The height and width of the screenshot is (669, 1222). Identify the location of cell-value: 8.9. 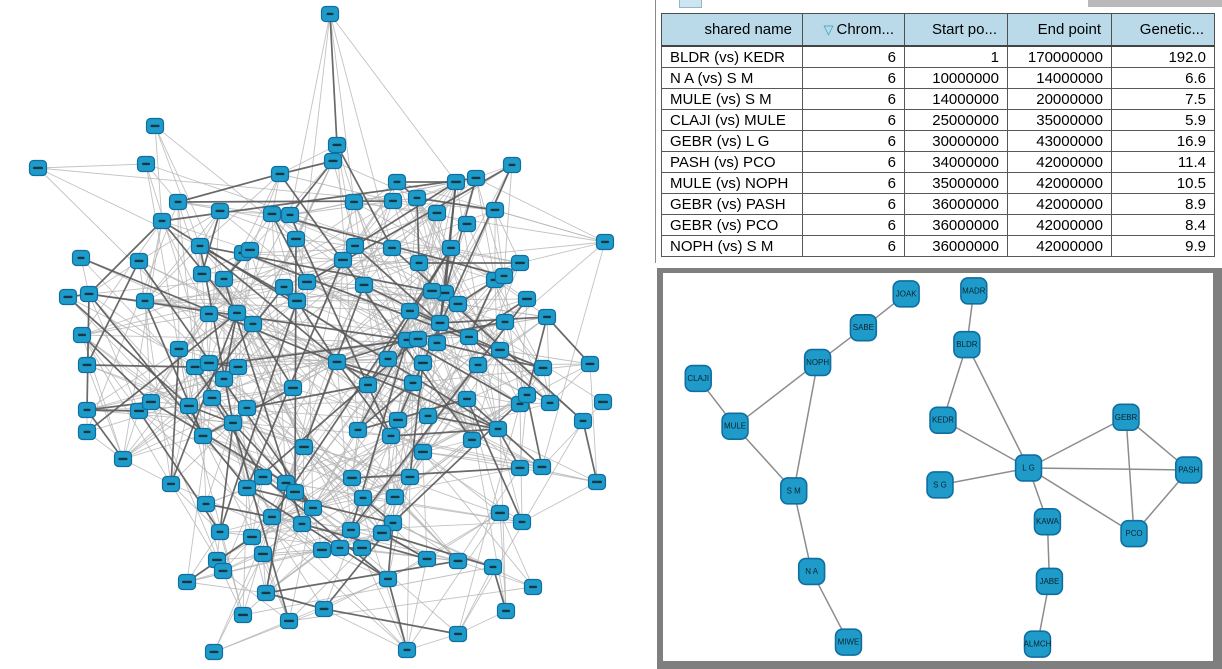
(1163, 204).